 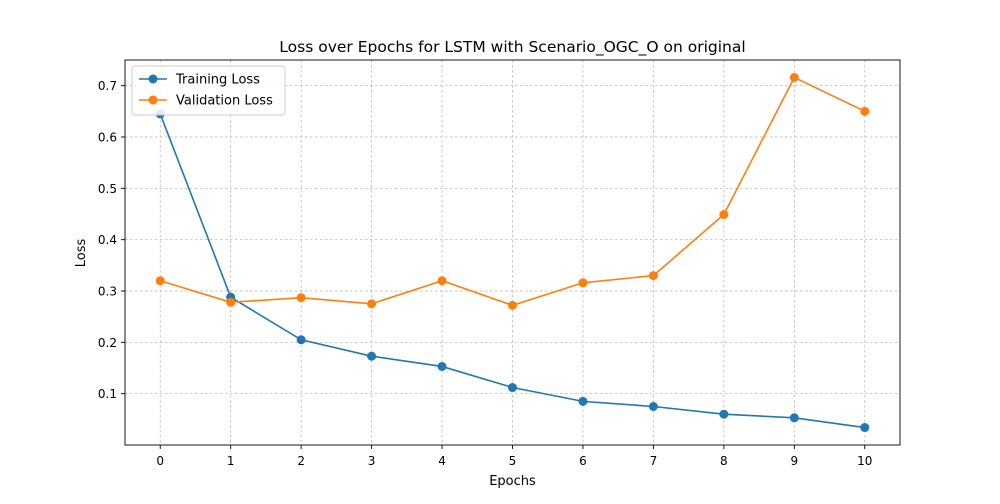 I want to click on legend: Training Loss Validation Loss, so click(x=208, y=90).